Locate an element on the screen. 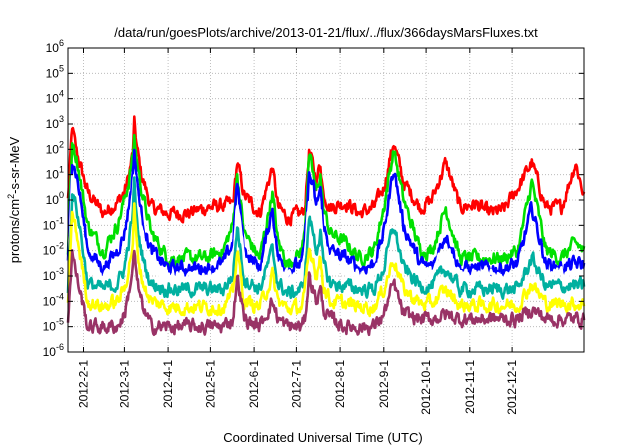 Image resolution: width=640 pixels, height=448 pixels. y-axis-label: protons/cm2-s-sr-MeV is located at coordinates (14, 199).